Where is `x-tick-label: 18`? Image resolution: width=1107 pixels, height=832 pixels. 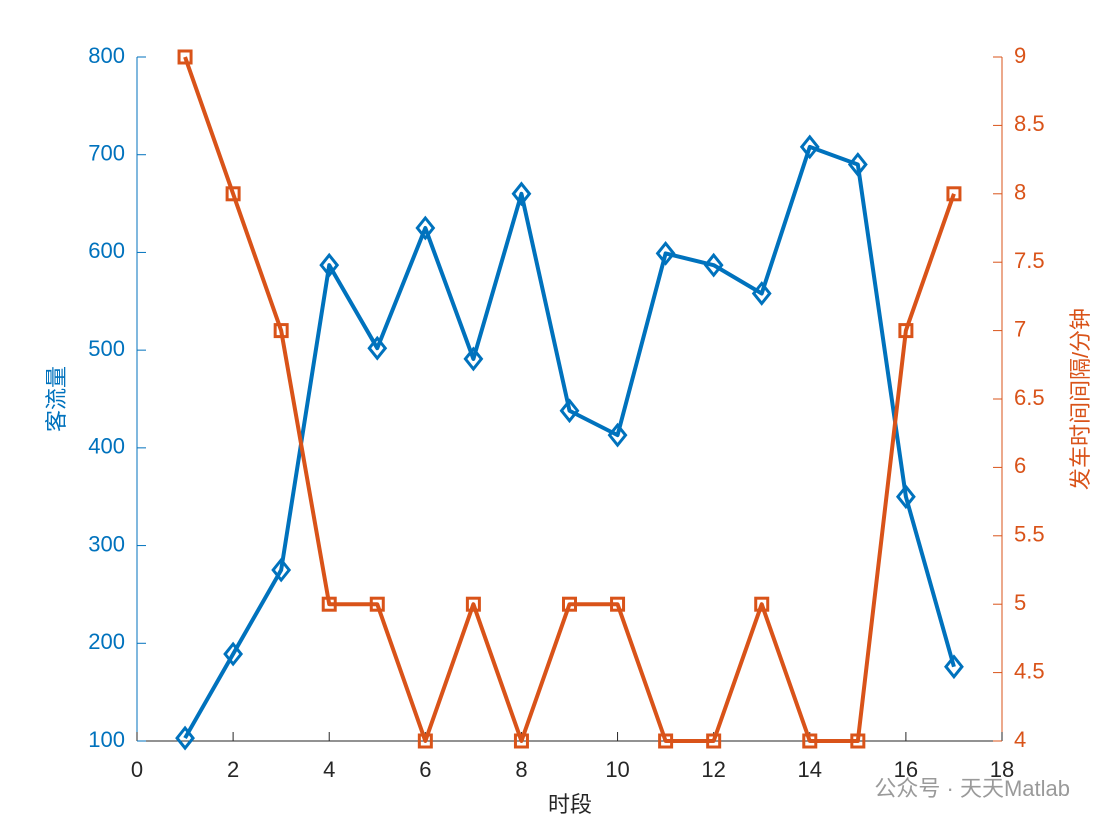
x-tick-label: 18 is located at coordinates (1002, 769).